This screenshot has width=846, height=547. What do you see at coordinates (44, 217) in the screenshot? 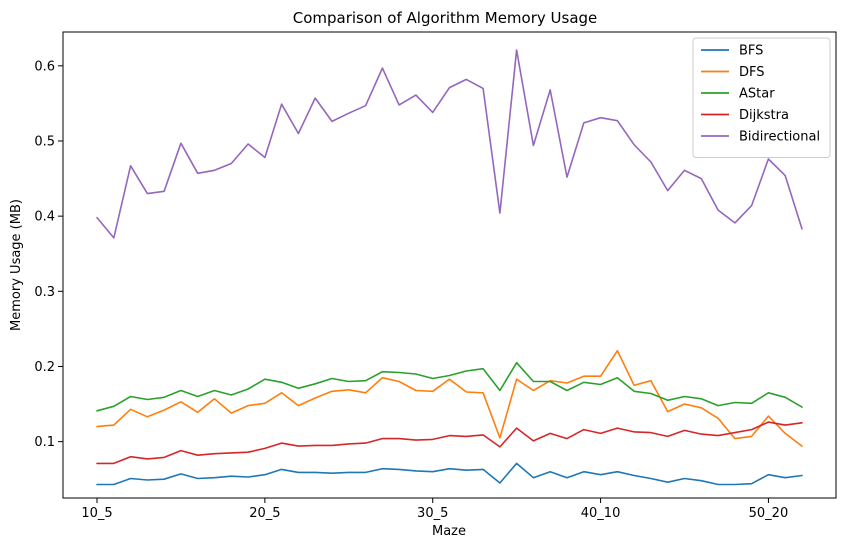
I see `y-tick-label: 0.4` at bounding box center [44, 217].